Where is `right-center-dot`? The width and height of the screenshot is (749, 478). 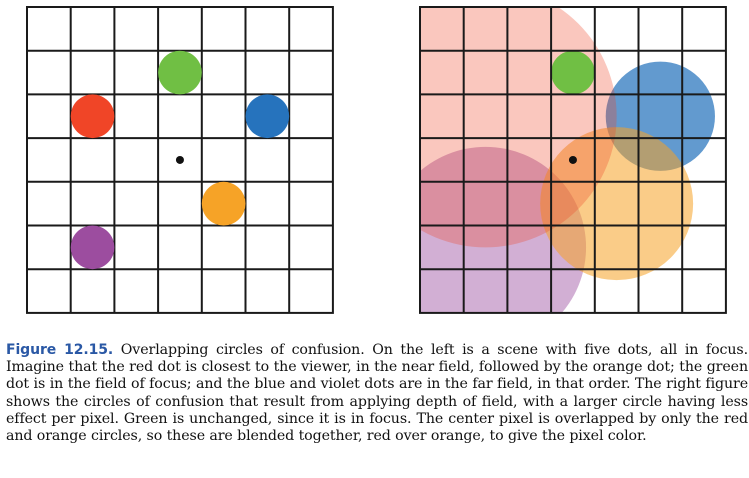
right-center-dot is located at coordinates (572, 159).